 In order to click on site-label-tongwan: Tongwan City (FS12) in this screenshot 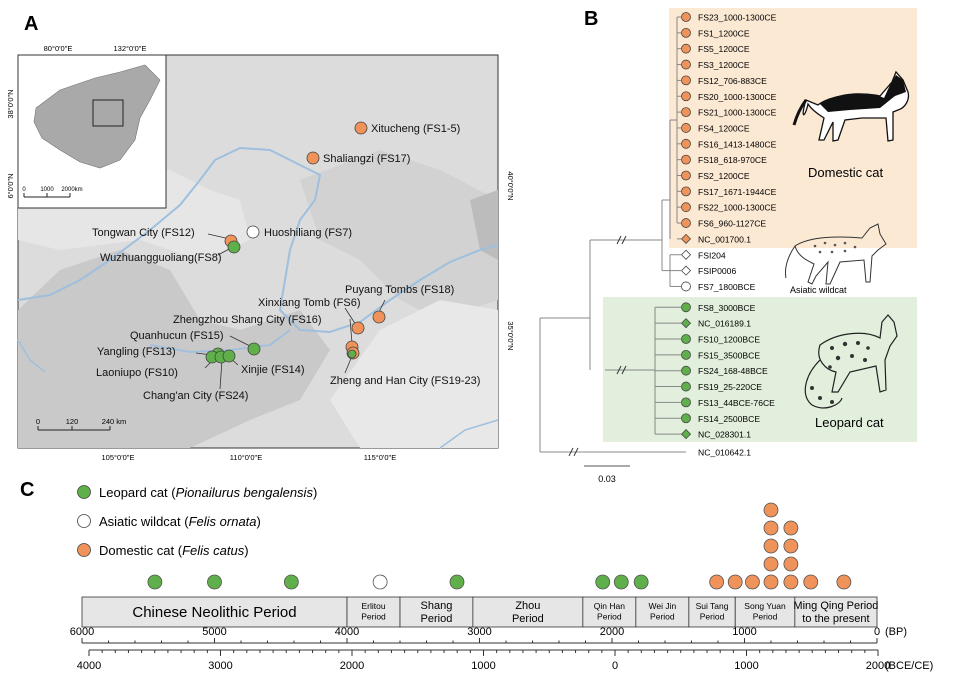, I will do `click(143, 233)`.